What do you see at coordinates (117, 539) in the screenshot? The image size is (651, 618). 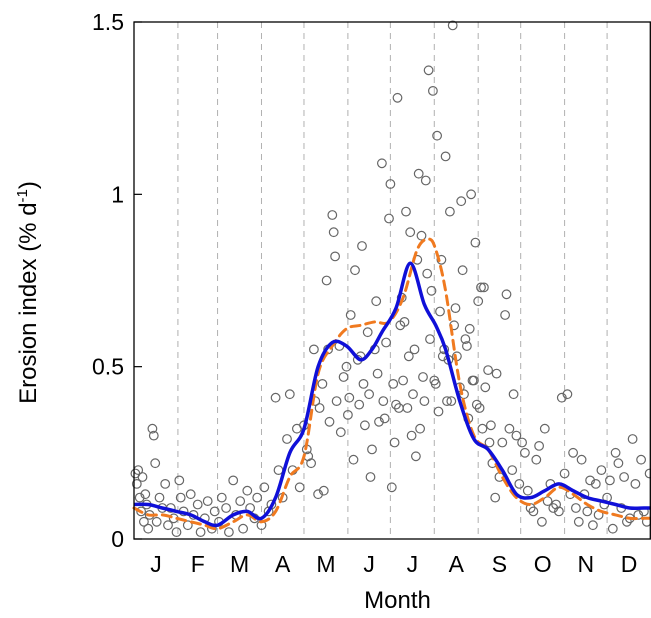 I see `y-tick-label: 0` at bounding box center [117, 539].